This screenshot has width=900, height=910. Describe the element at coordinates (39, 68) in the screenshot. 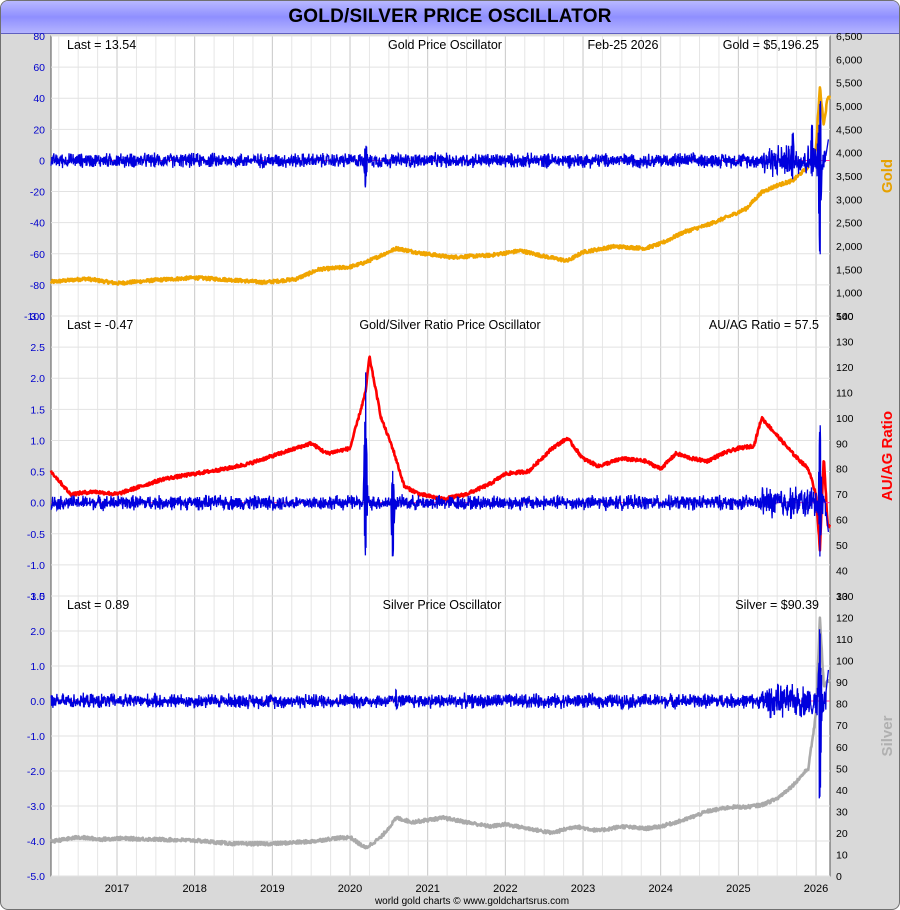

I see `left-tick-label: 60` at that location.